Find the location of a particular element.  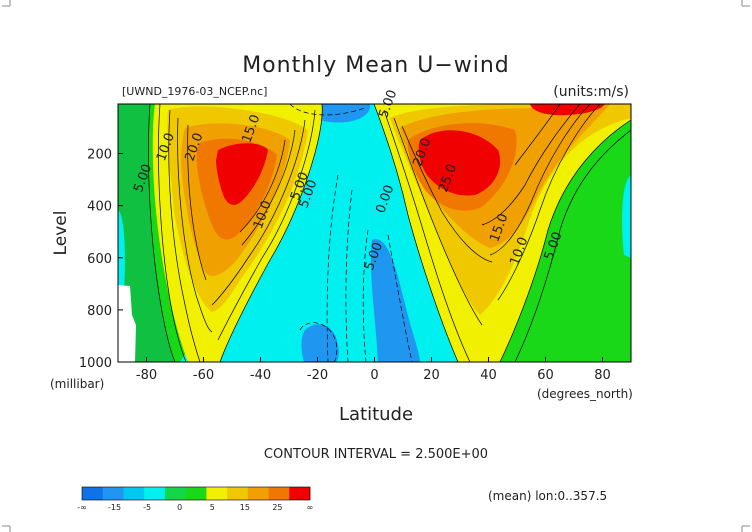

units-label: (units:m/s) is located at coordinates (591, 92).